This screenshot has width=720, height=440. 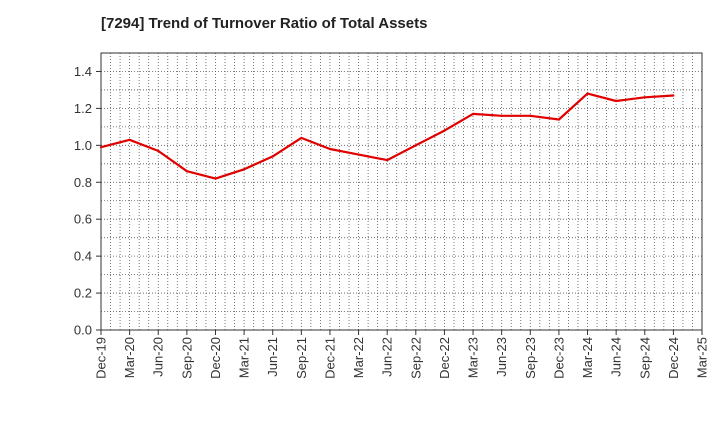 What do you see at coordinates (83, 330) in the screenshot?
I see `y-tick-label: 0.0` at bounding box center [83, 330].